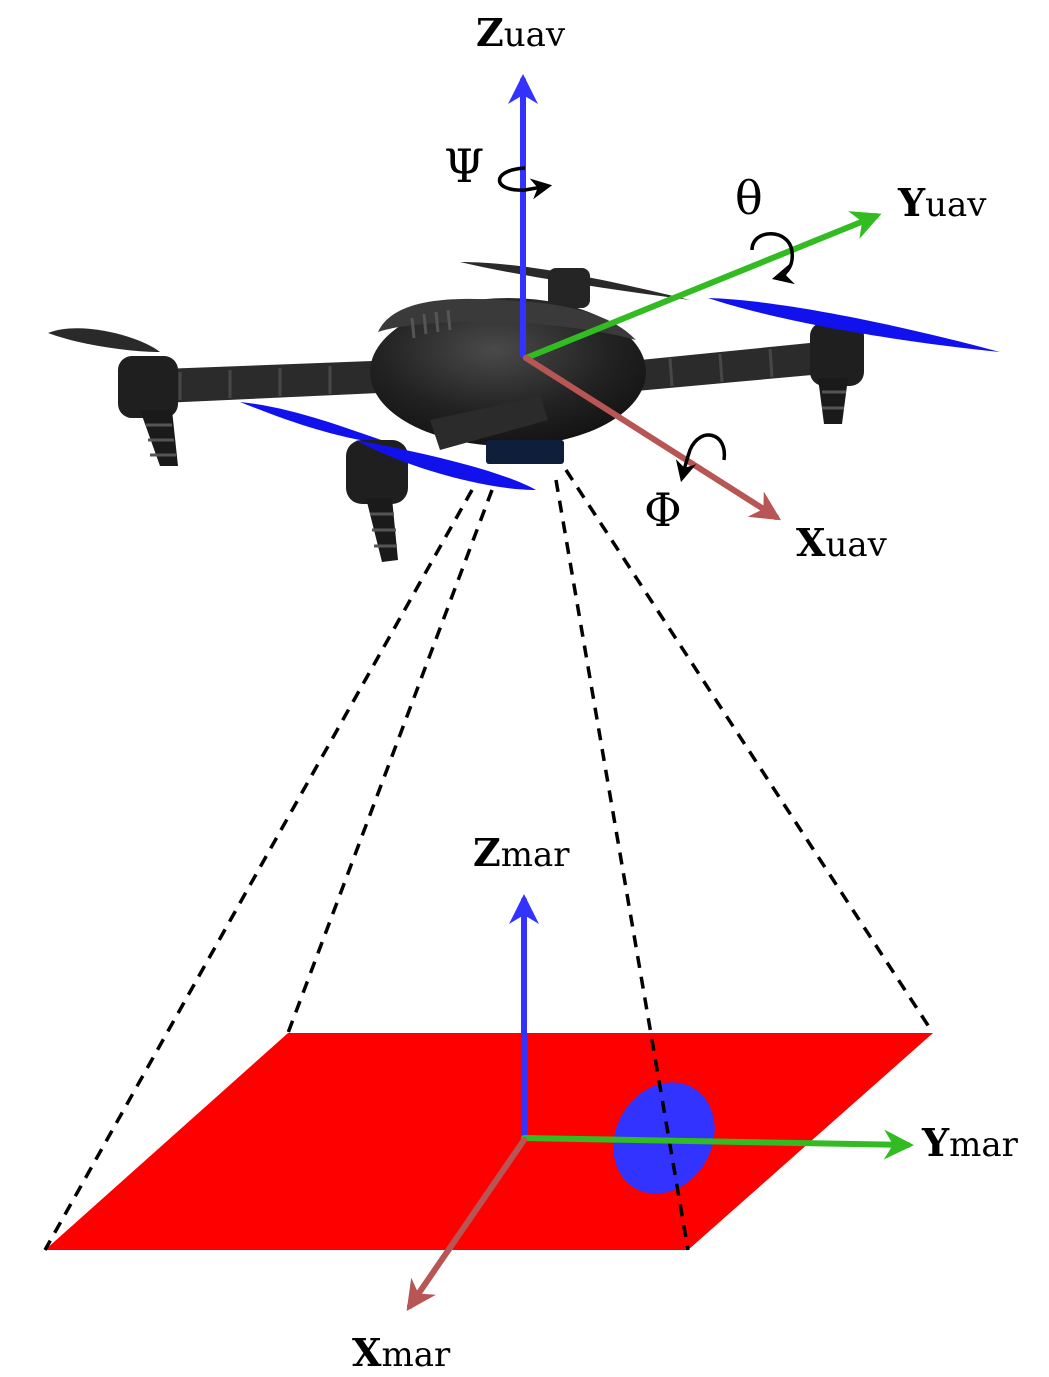 Image resolution: width=1049 pixels, height=1377 pixels. Describe the element at coordinates (942, 202) in the screenshot. I see `uav-y-label: Yuav` at that location.